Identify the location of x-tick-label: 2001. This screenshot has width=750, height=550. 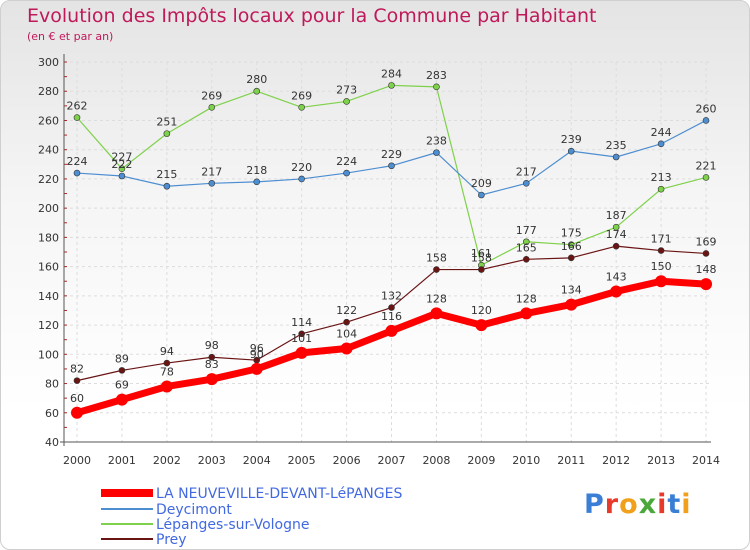
(122, 460).